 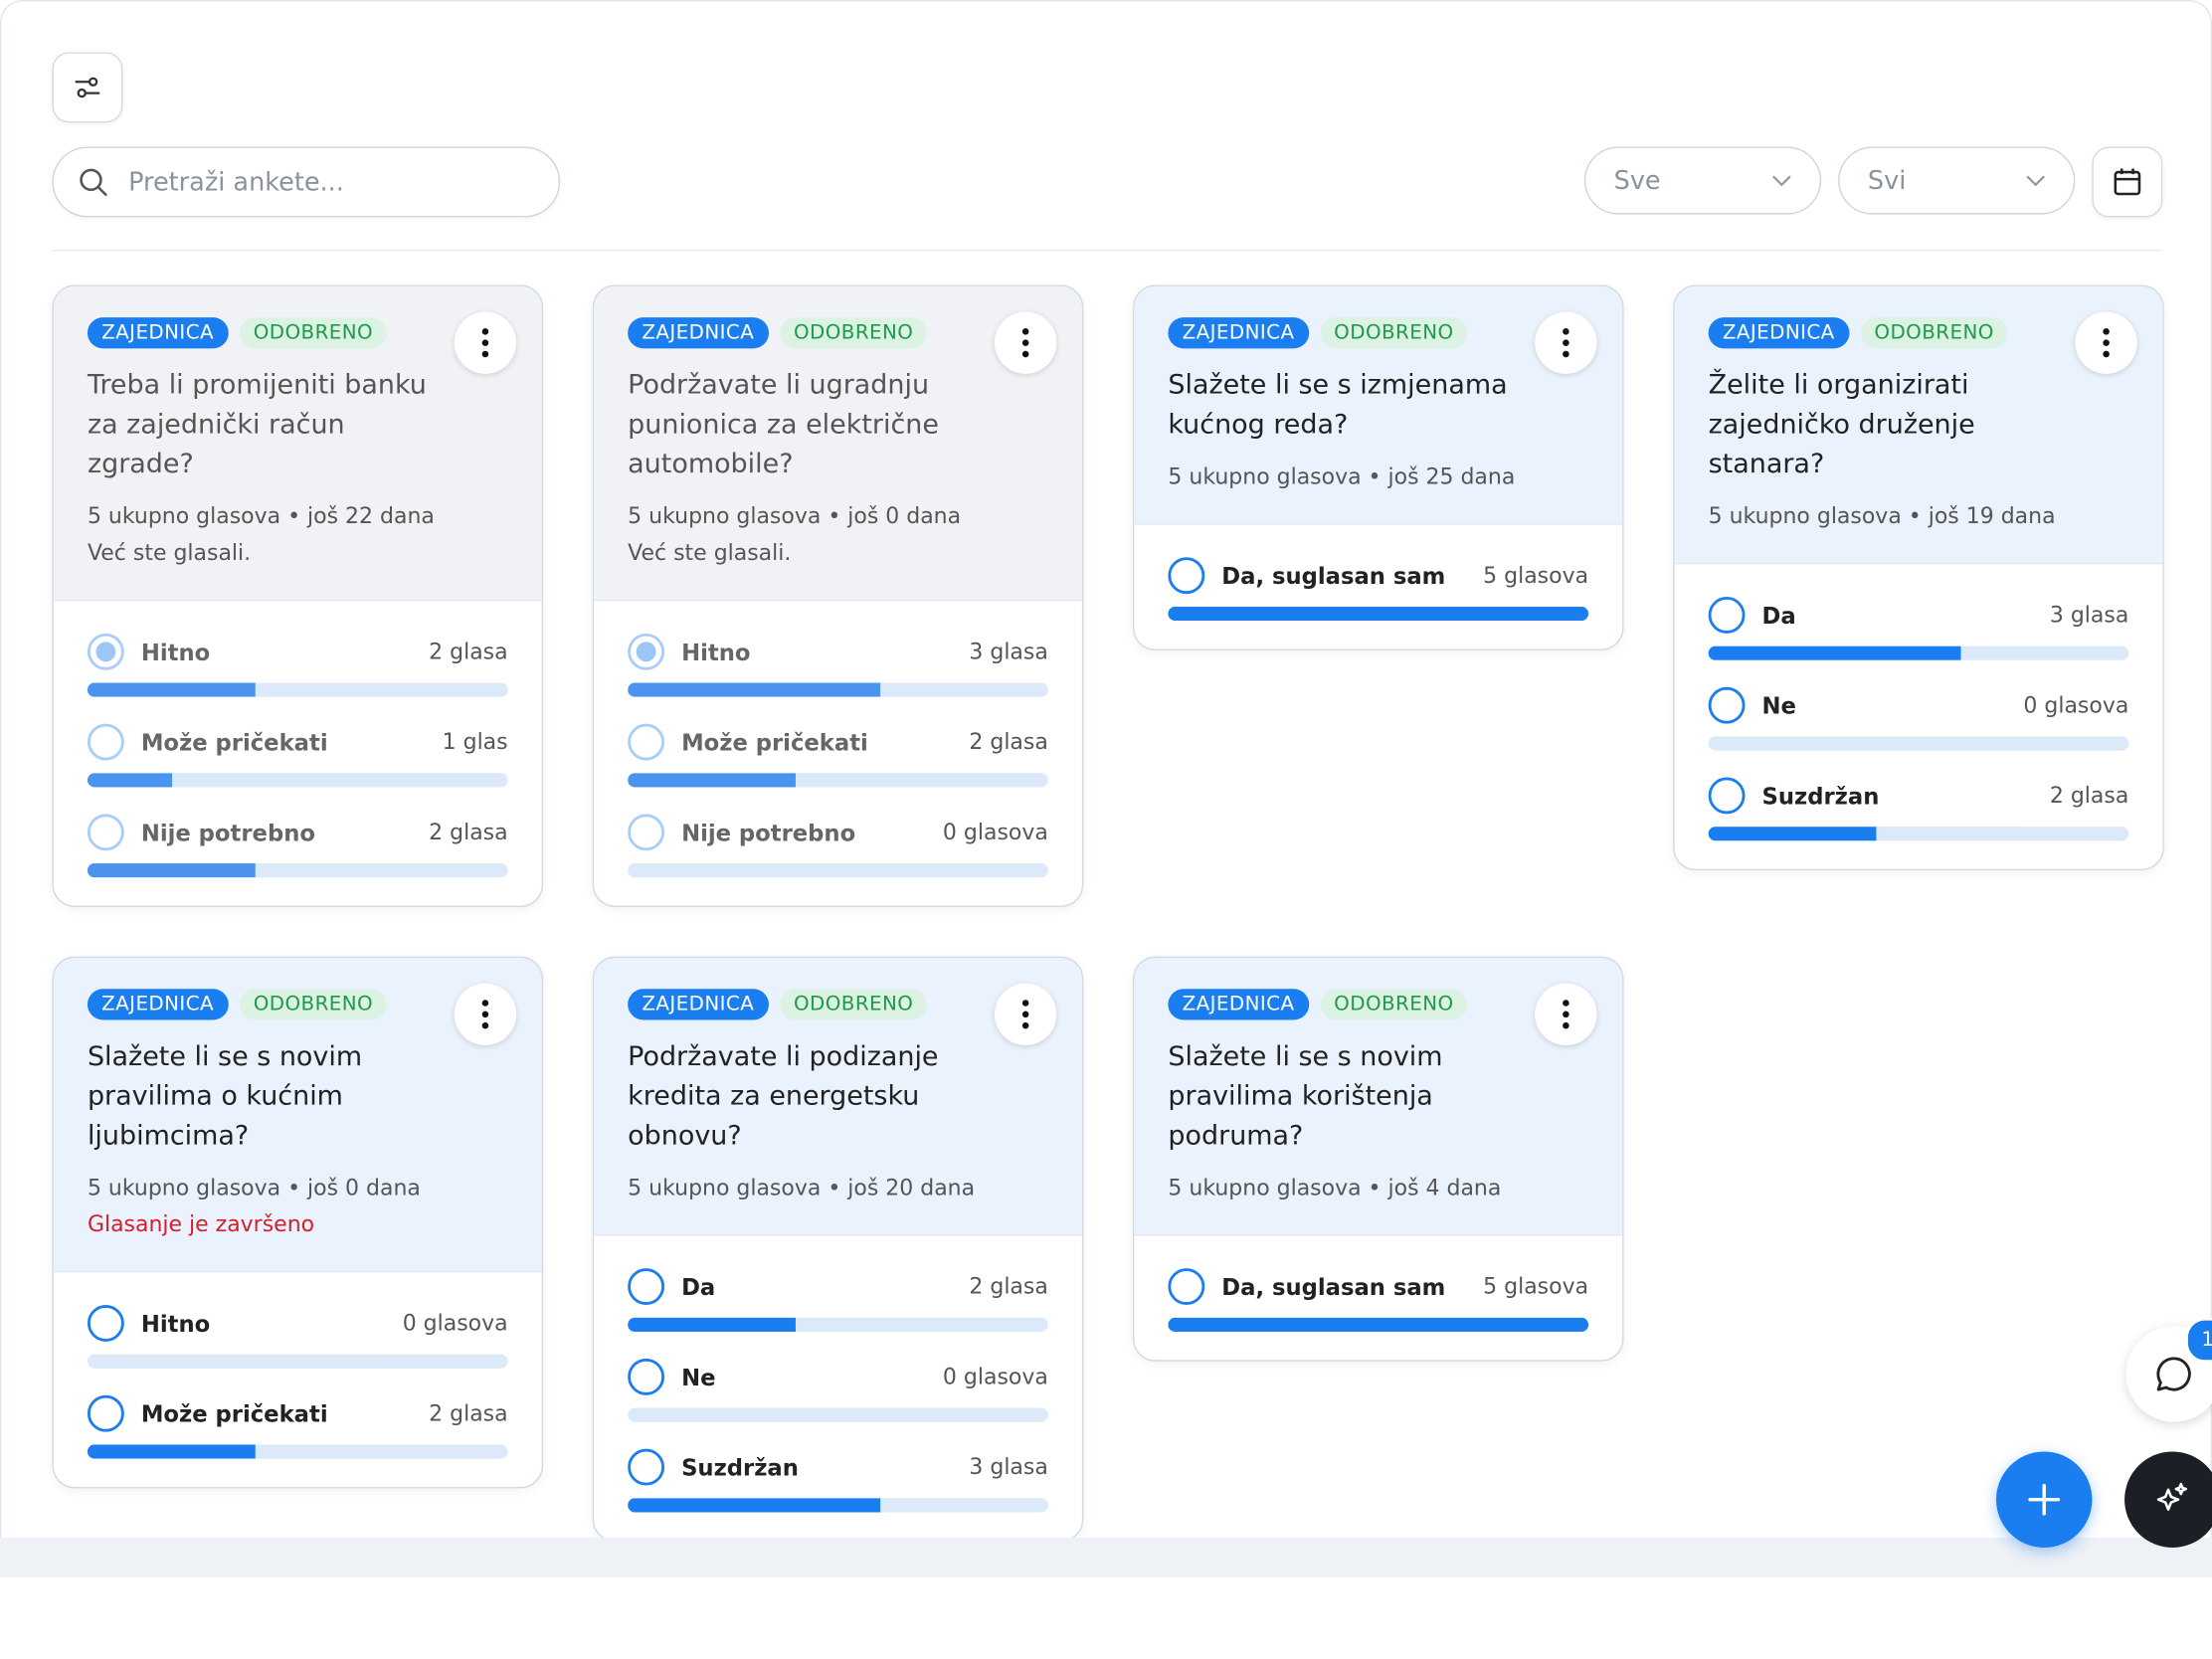 I want to click on option: Ne 0 glasova, so click(x=838, y=1389).